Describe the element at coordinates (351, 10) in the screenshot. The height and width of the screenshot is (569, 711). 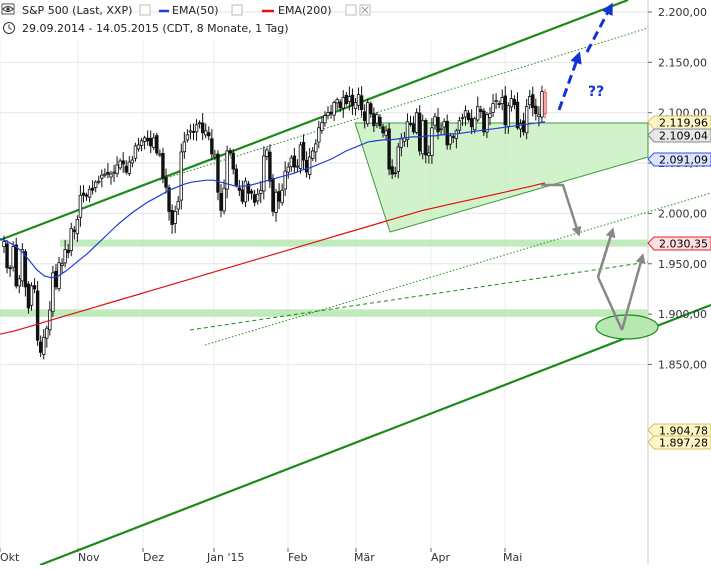
I see `ema200-settings-icon` at that location.